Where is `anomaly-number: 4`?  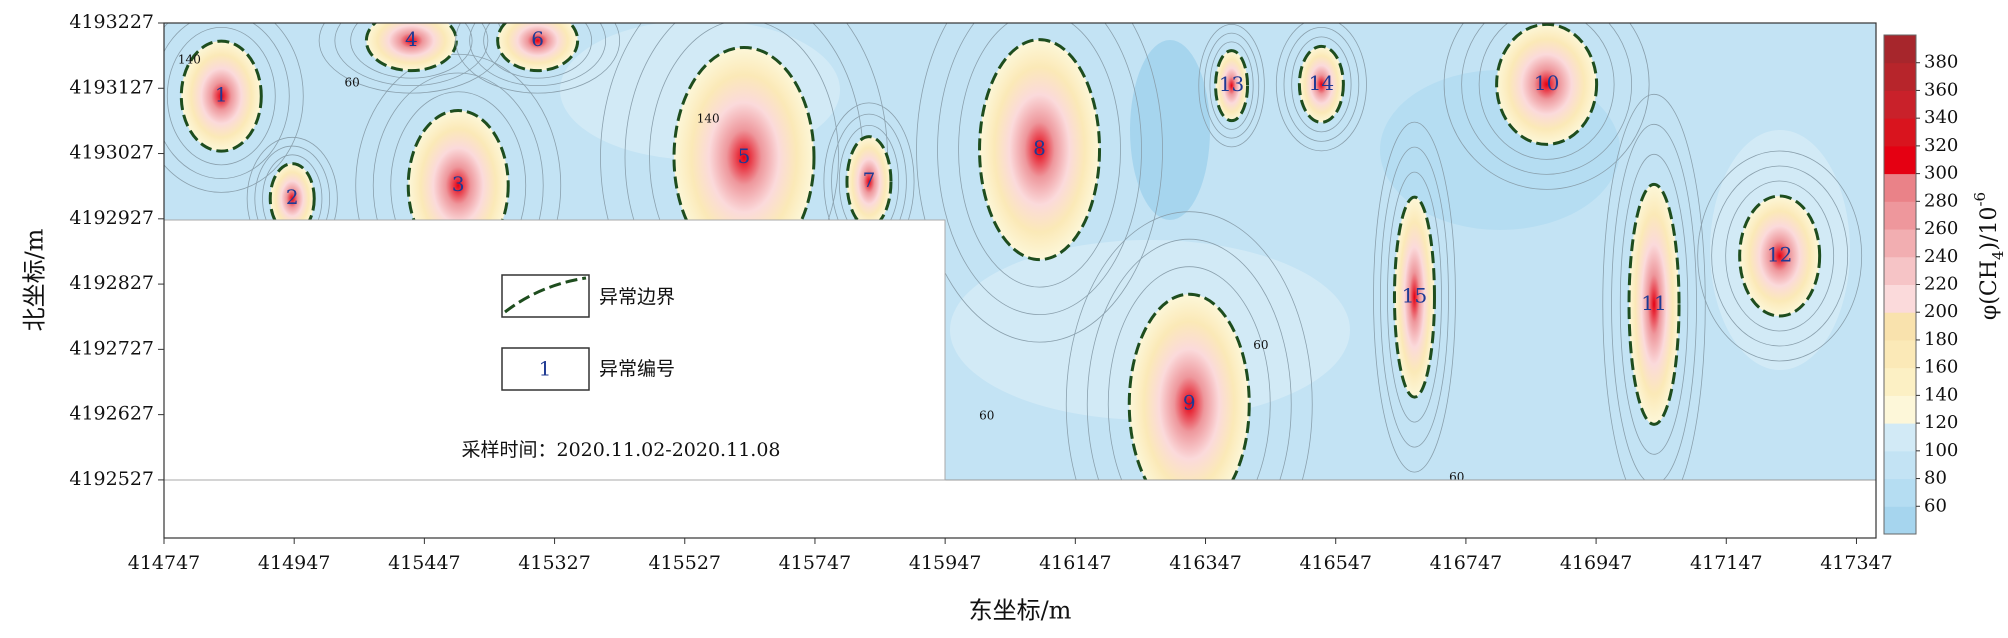 anomaly-number: 4 is located at coordinates (411, 39).